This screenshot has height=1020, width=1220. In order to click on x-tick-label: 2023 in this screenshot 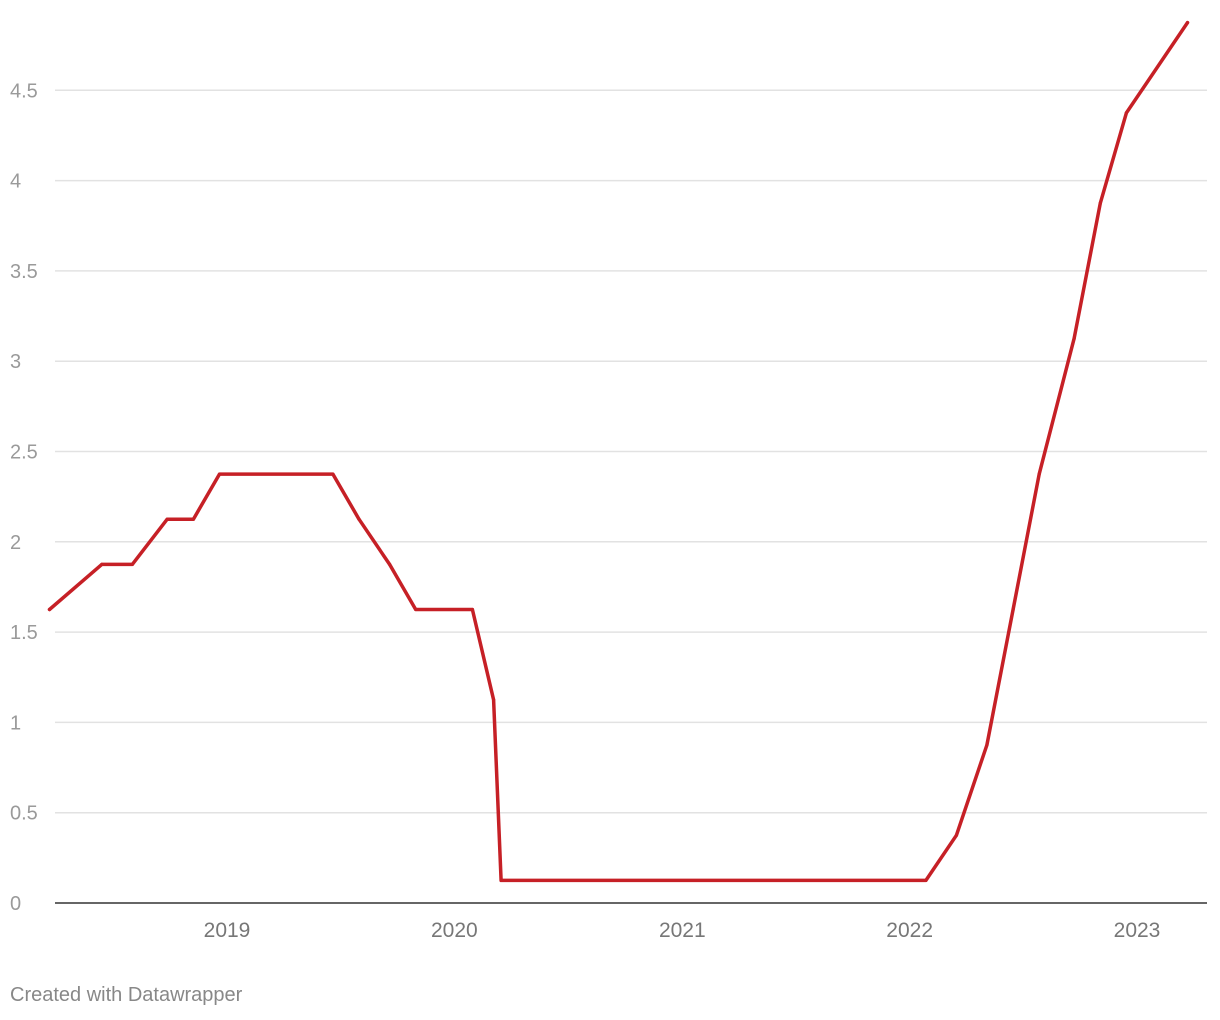, I will do `click(1137, 930)`.